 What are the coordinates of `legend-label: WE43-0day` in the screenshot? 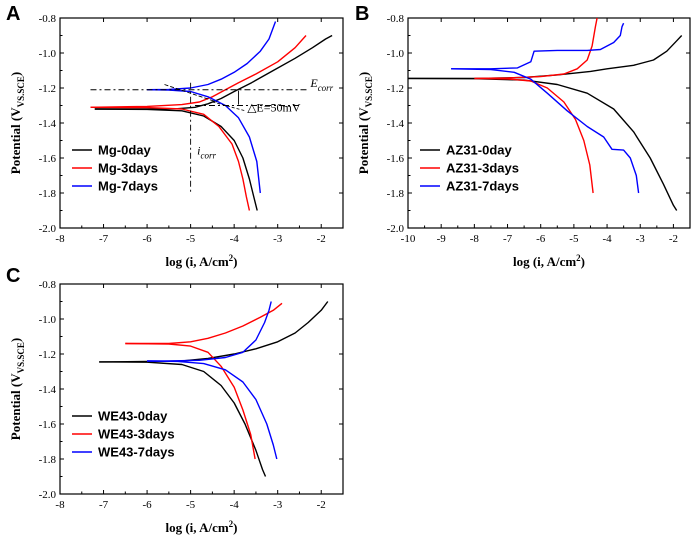 It's located at (133, 416).